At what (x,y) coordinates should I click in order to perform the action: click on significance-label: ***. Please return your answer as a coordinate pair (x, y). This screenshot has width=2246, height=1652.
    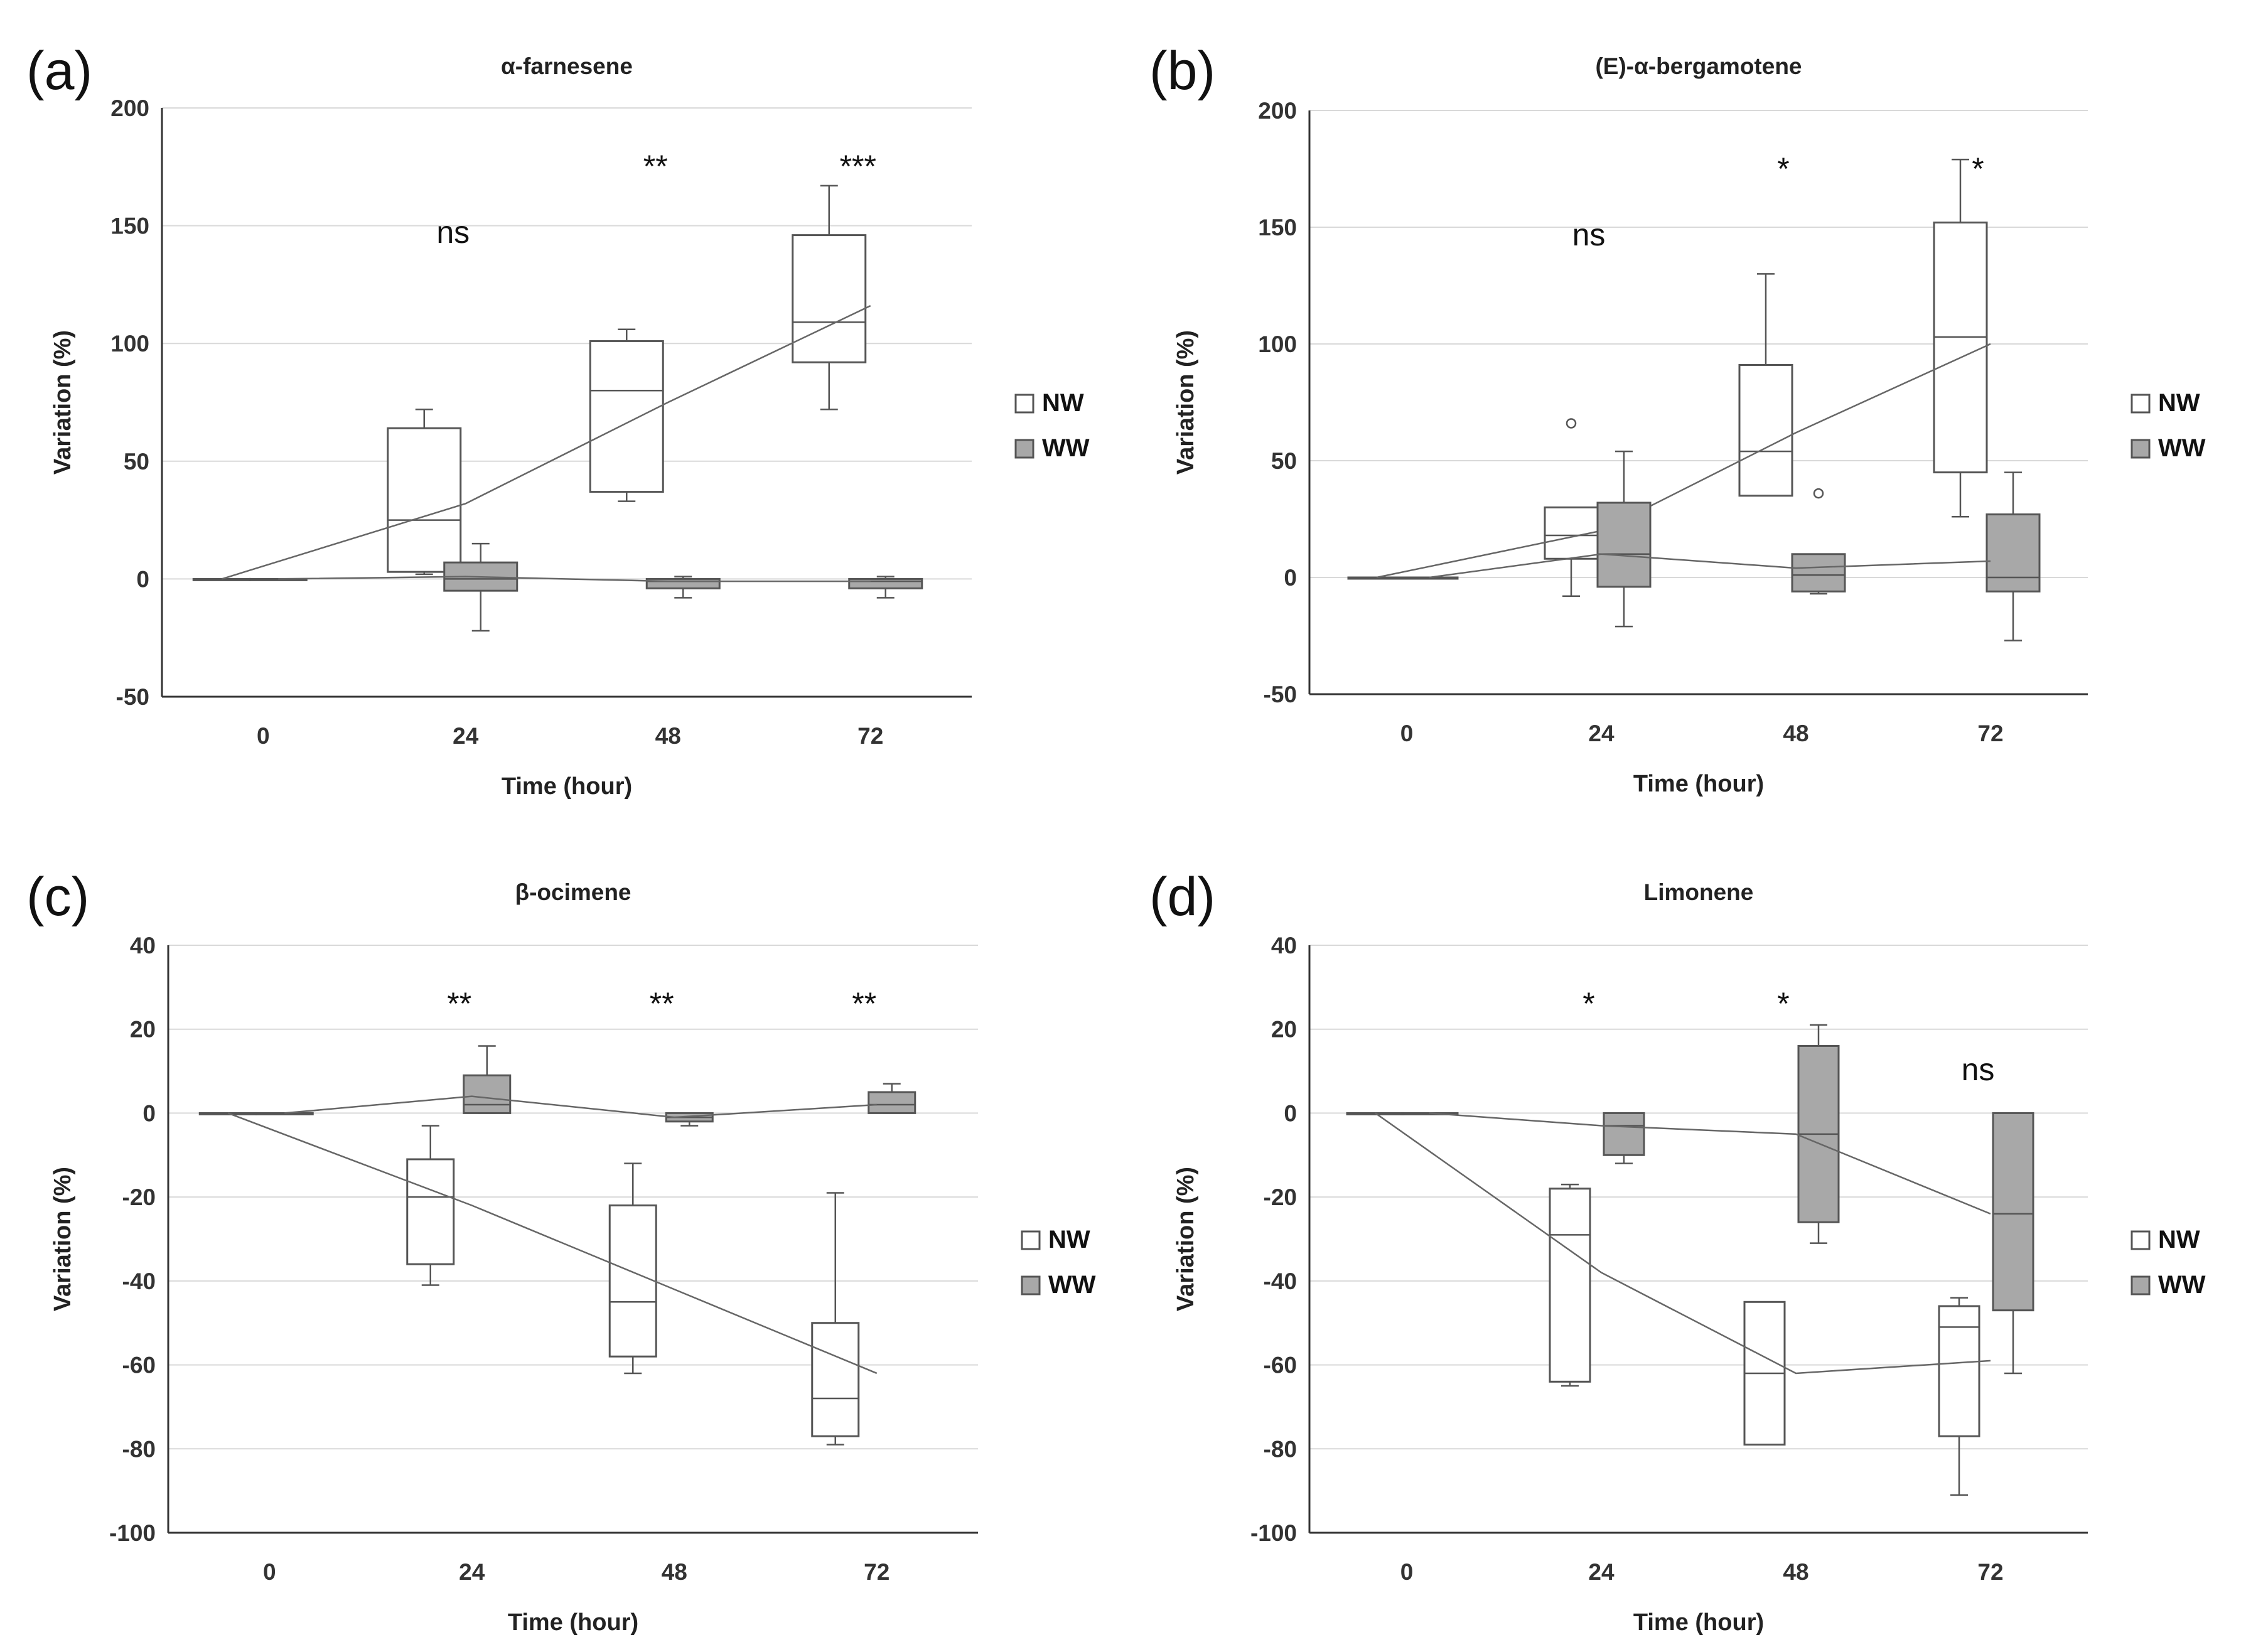
    Looking at the image, I should click on (858, 166).